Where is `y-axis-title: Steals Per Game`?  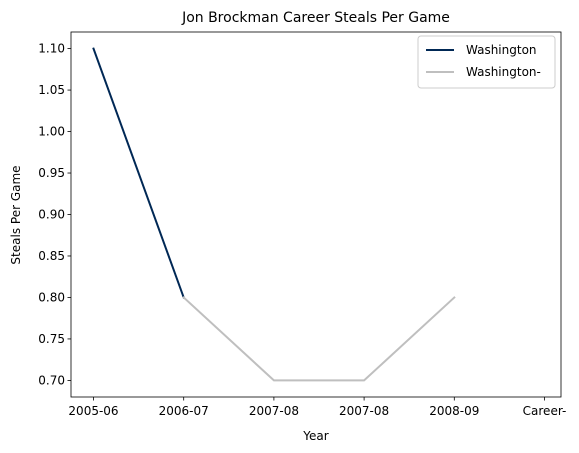 y-axis-title: Steals Per Game is located at coordinates (16, 214).